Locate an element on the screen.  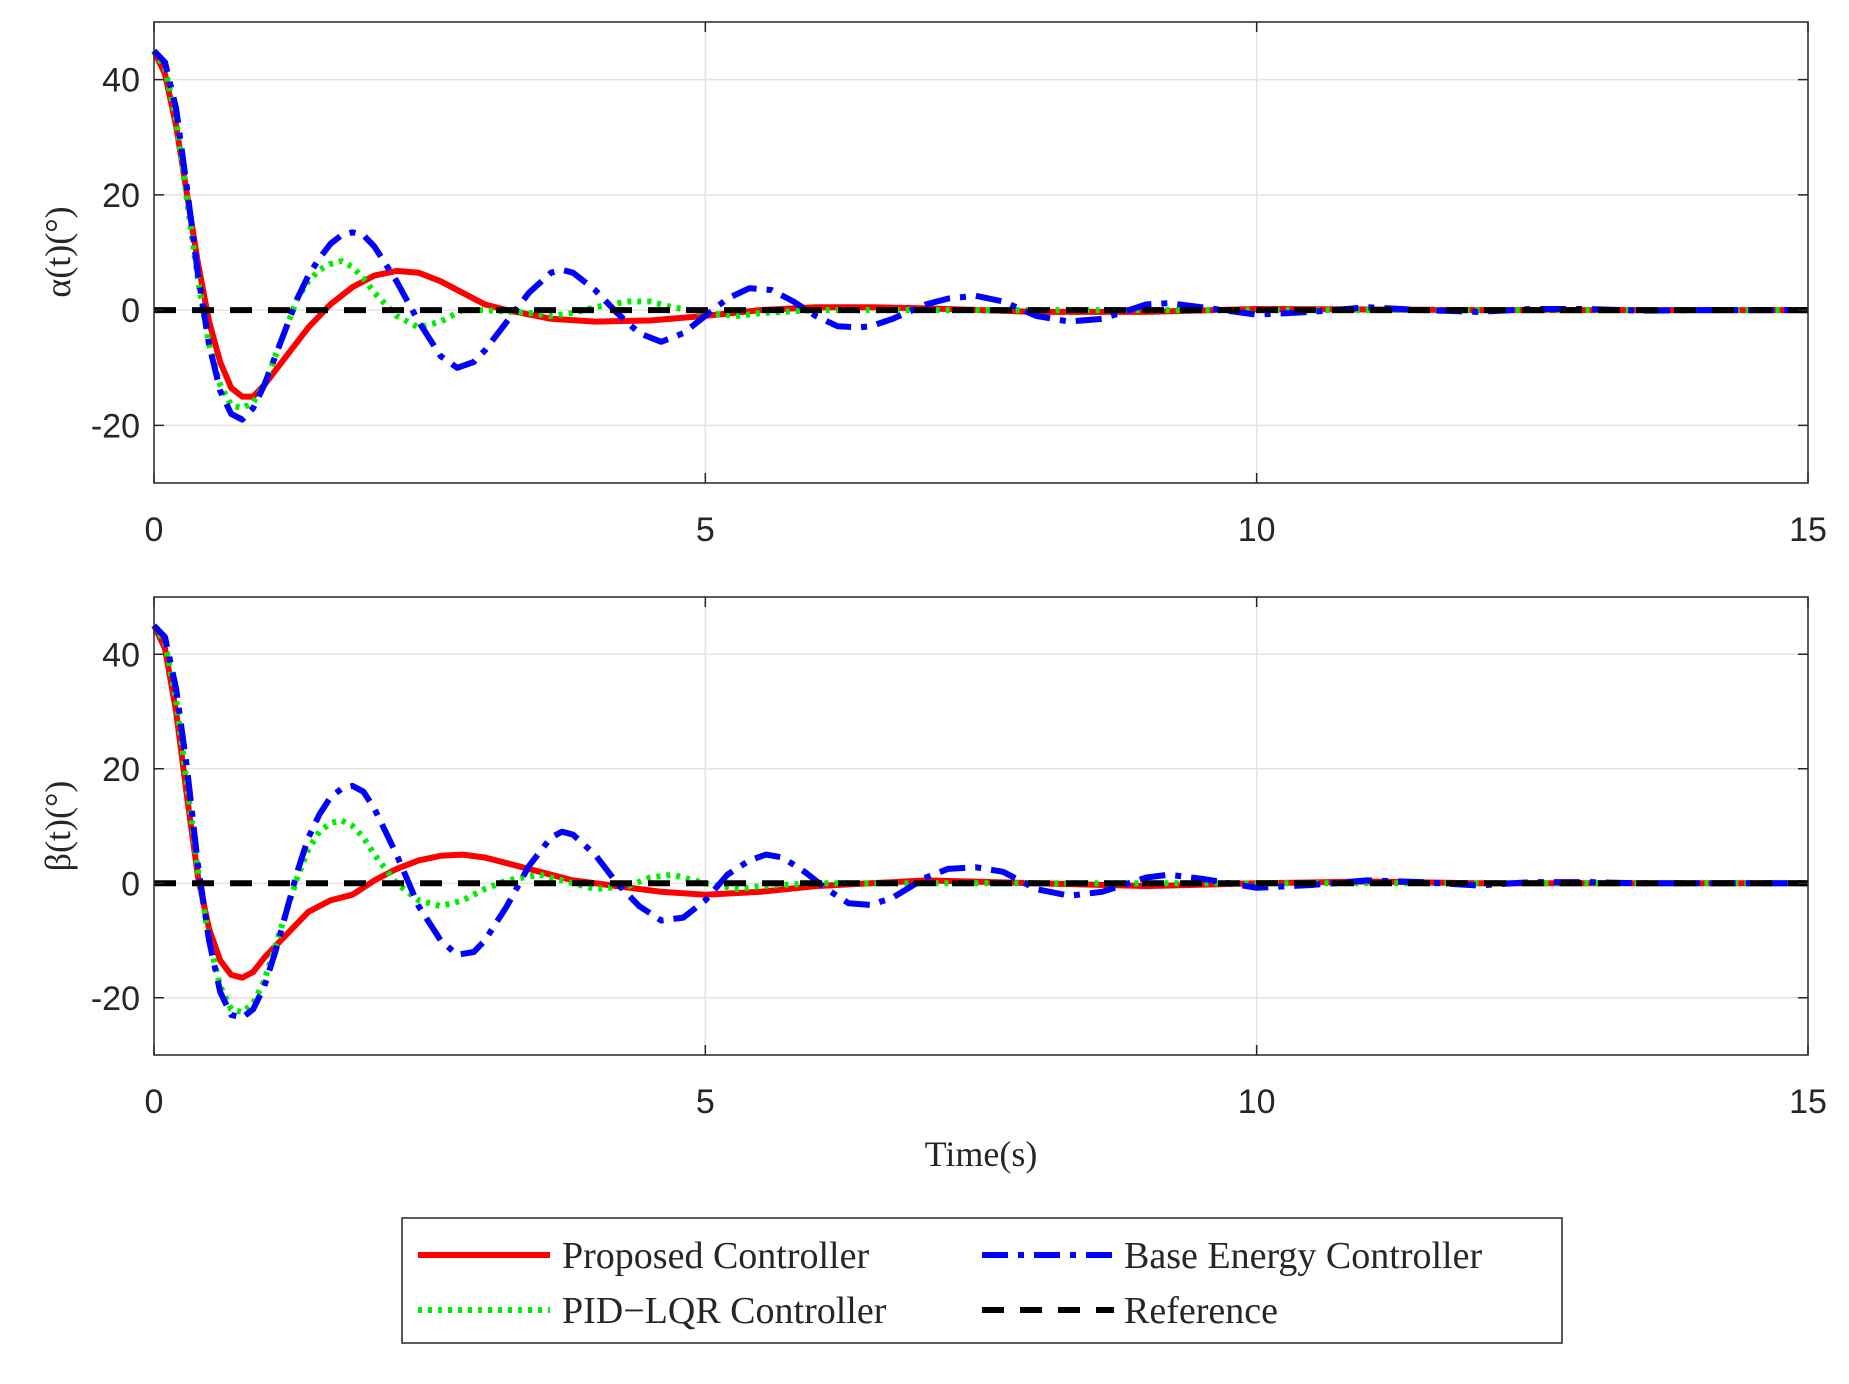
legend-item-base-energy: Base Energy Controller is located at coordinates (1232, 1256).